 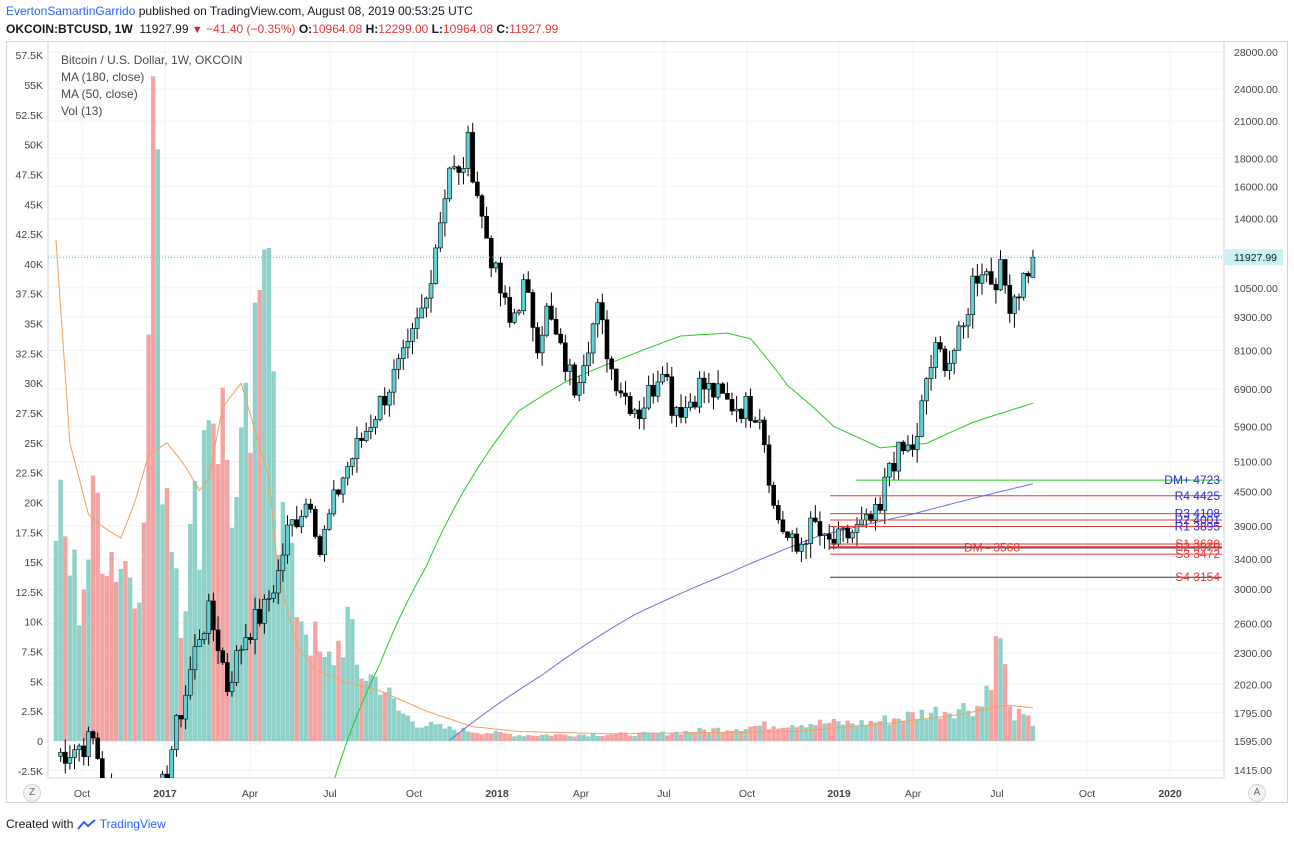 What do you see at coordinates (32, 793) in the screenshot?
I see `zoom-button: Z` at bounding box center [32, 793].